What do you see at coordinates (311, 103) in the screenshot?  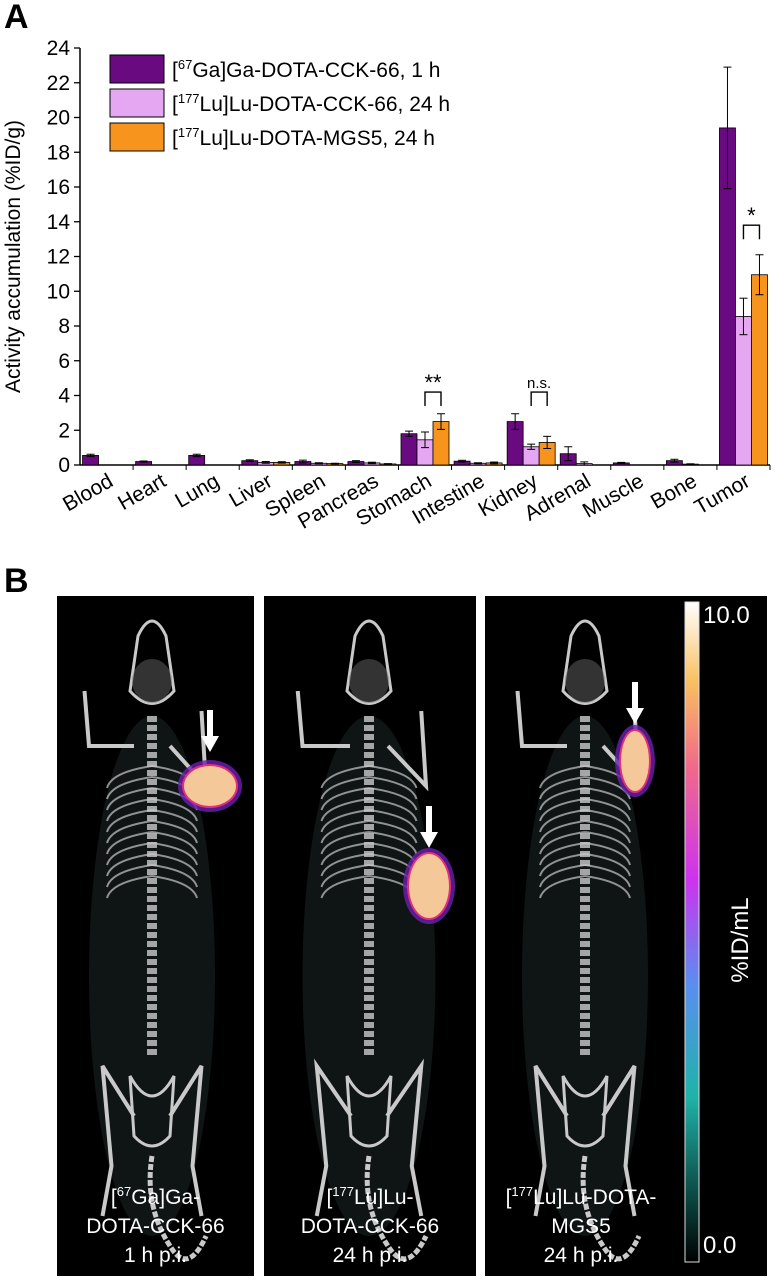 I see `legend-entry: [177Lu]Lu-DOTA-CCK-66, 24 h` at bounding box center [311, 103].